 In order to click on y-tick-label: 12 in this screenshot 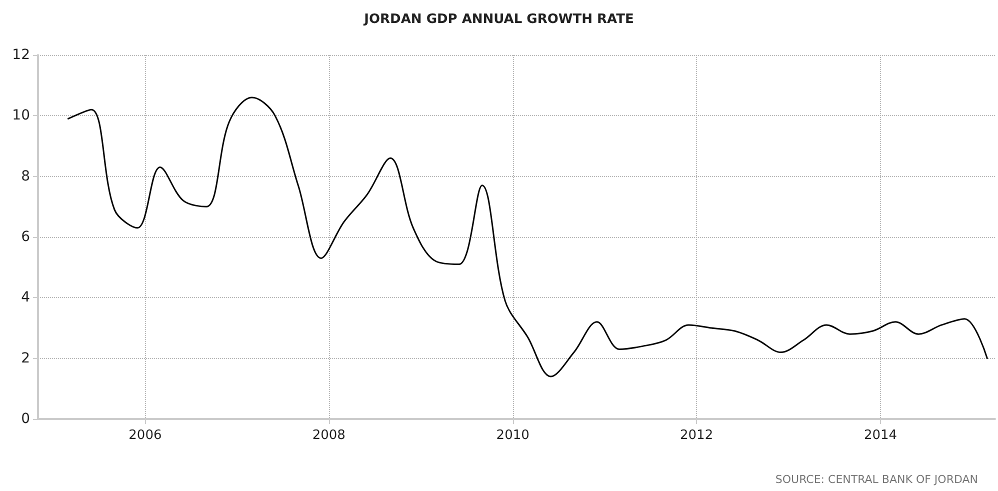, I will do `click(21, 55)`.